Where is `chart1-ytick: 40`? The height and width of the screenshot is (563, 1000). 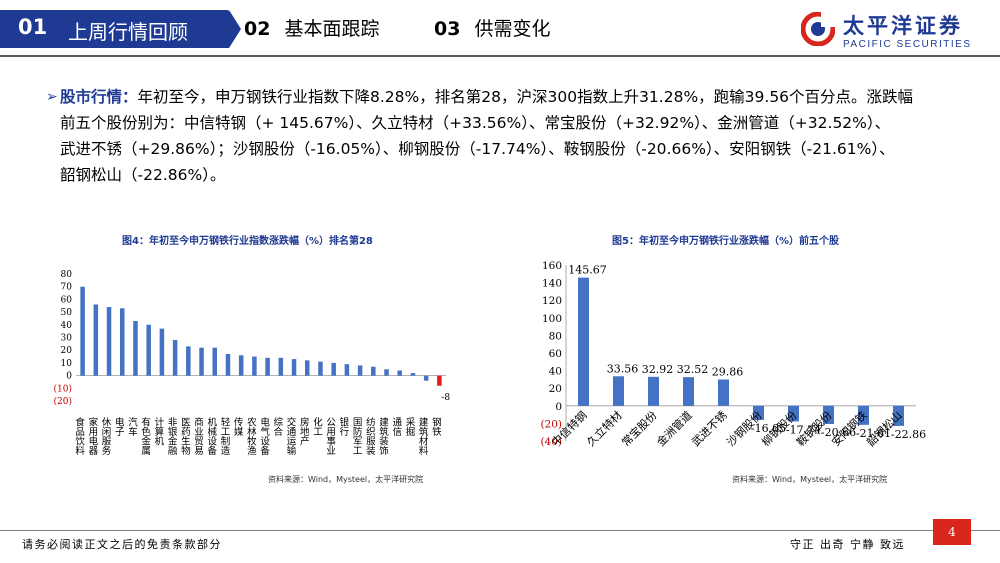
chart1-ytick: 40 is located at coordinates (67, 326).